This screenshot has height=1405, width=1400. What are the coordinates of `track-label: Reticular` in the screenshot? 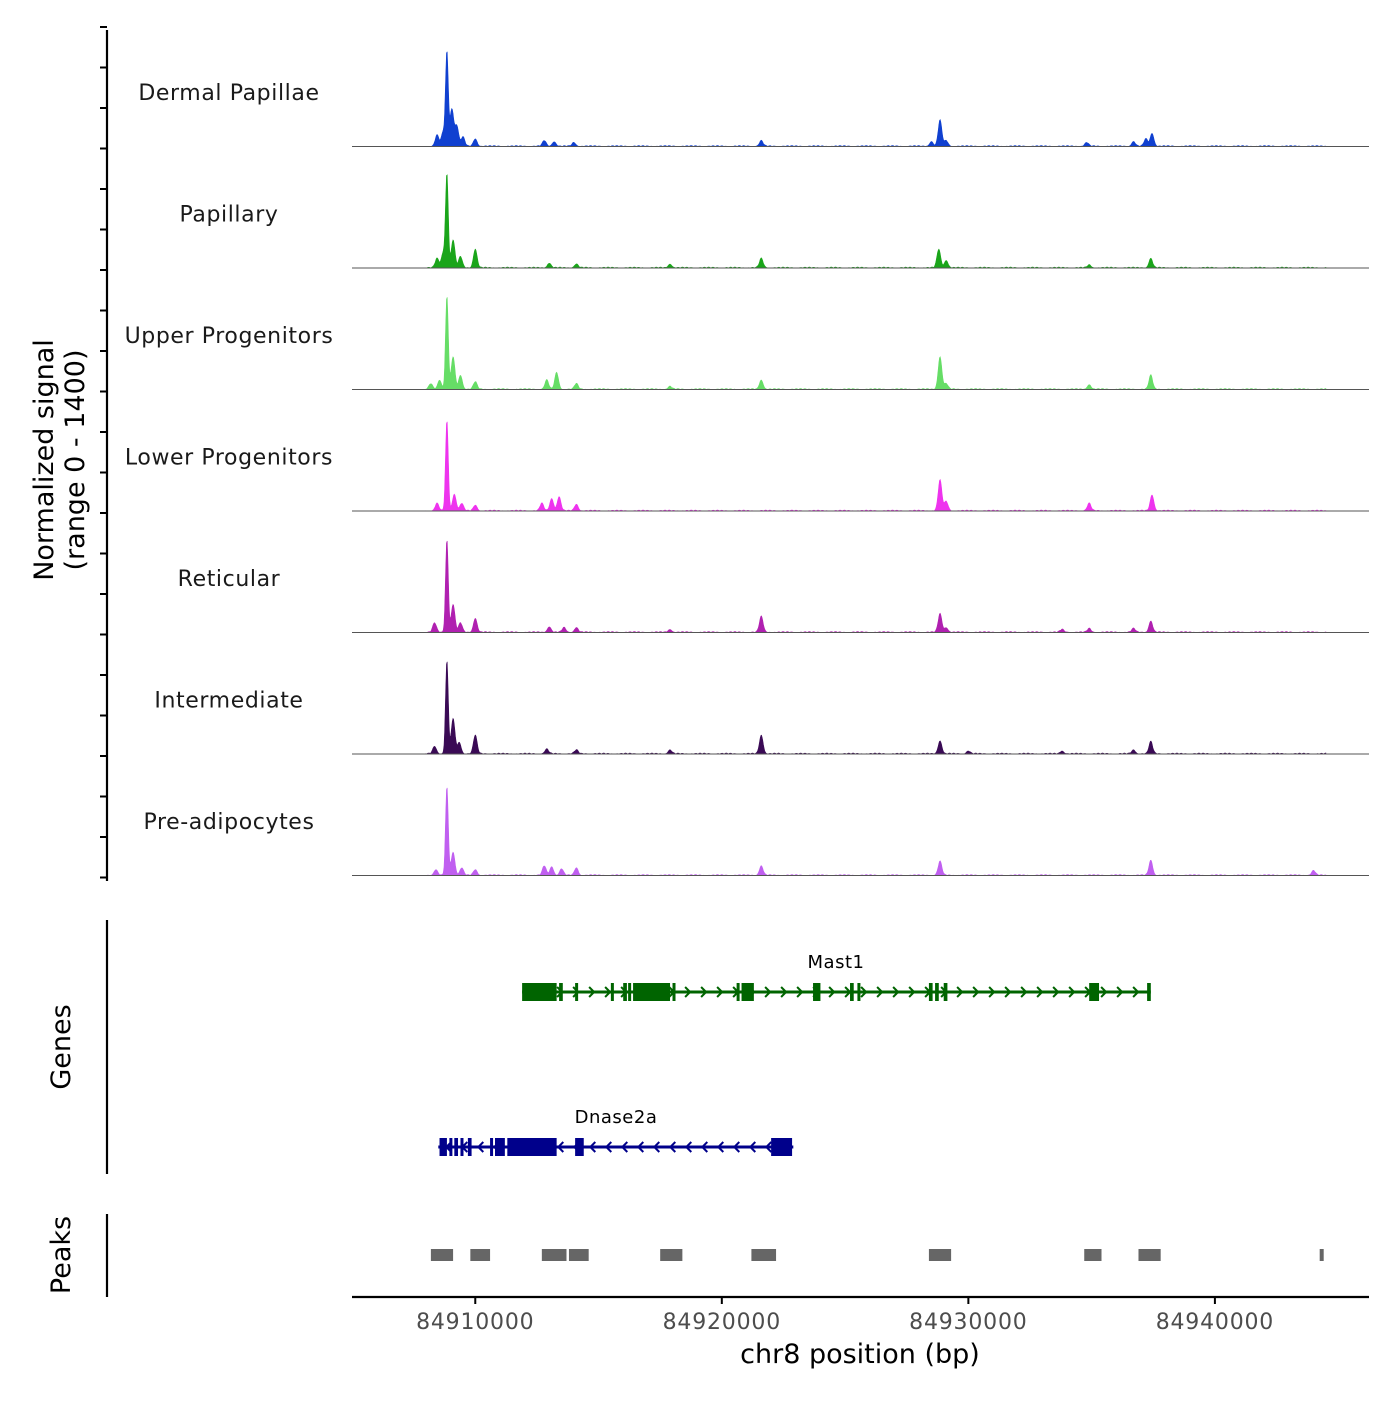 It's located at (229, 579).